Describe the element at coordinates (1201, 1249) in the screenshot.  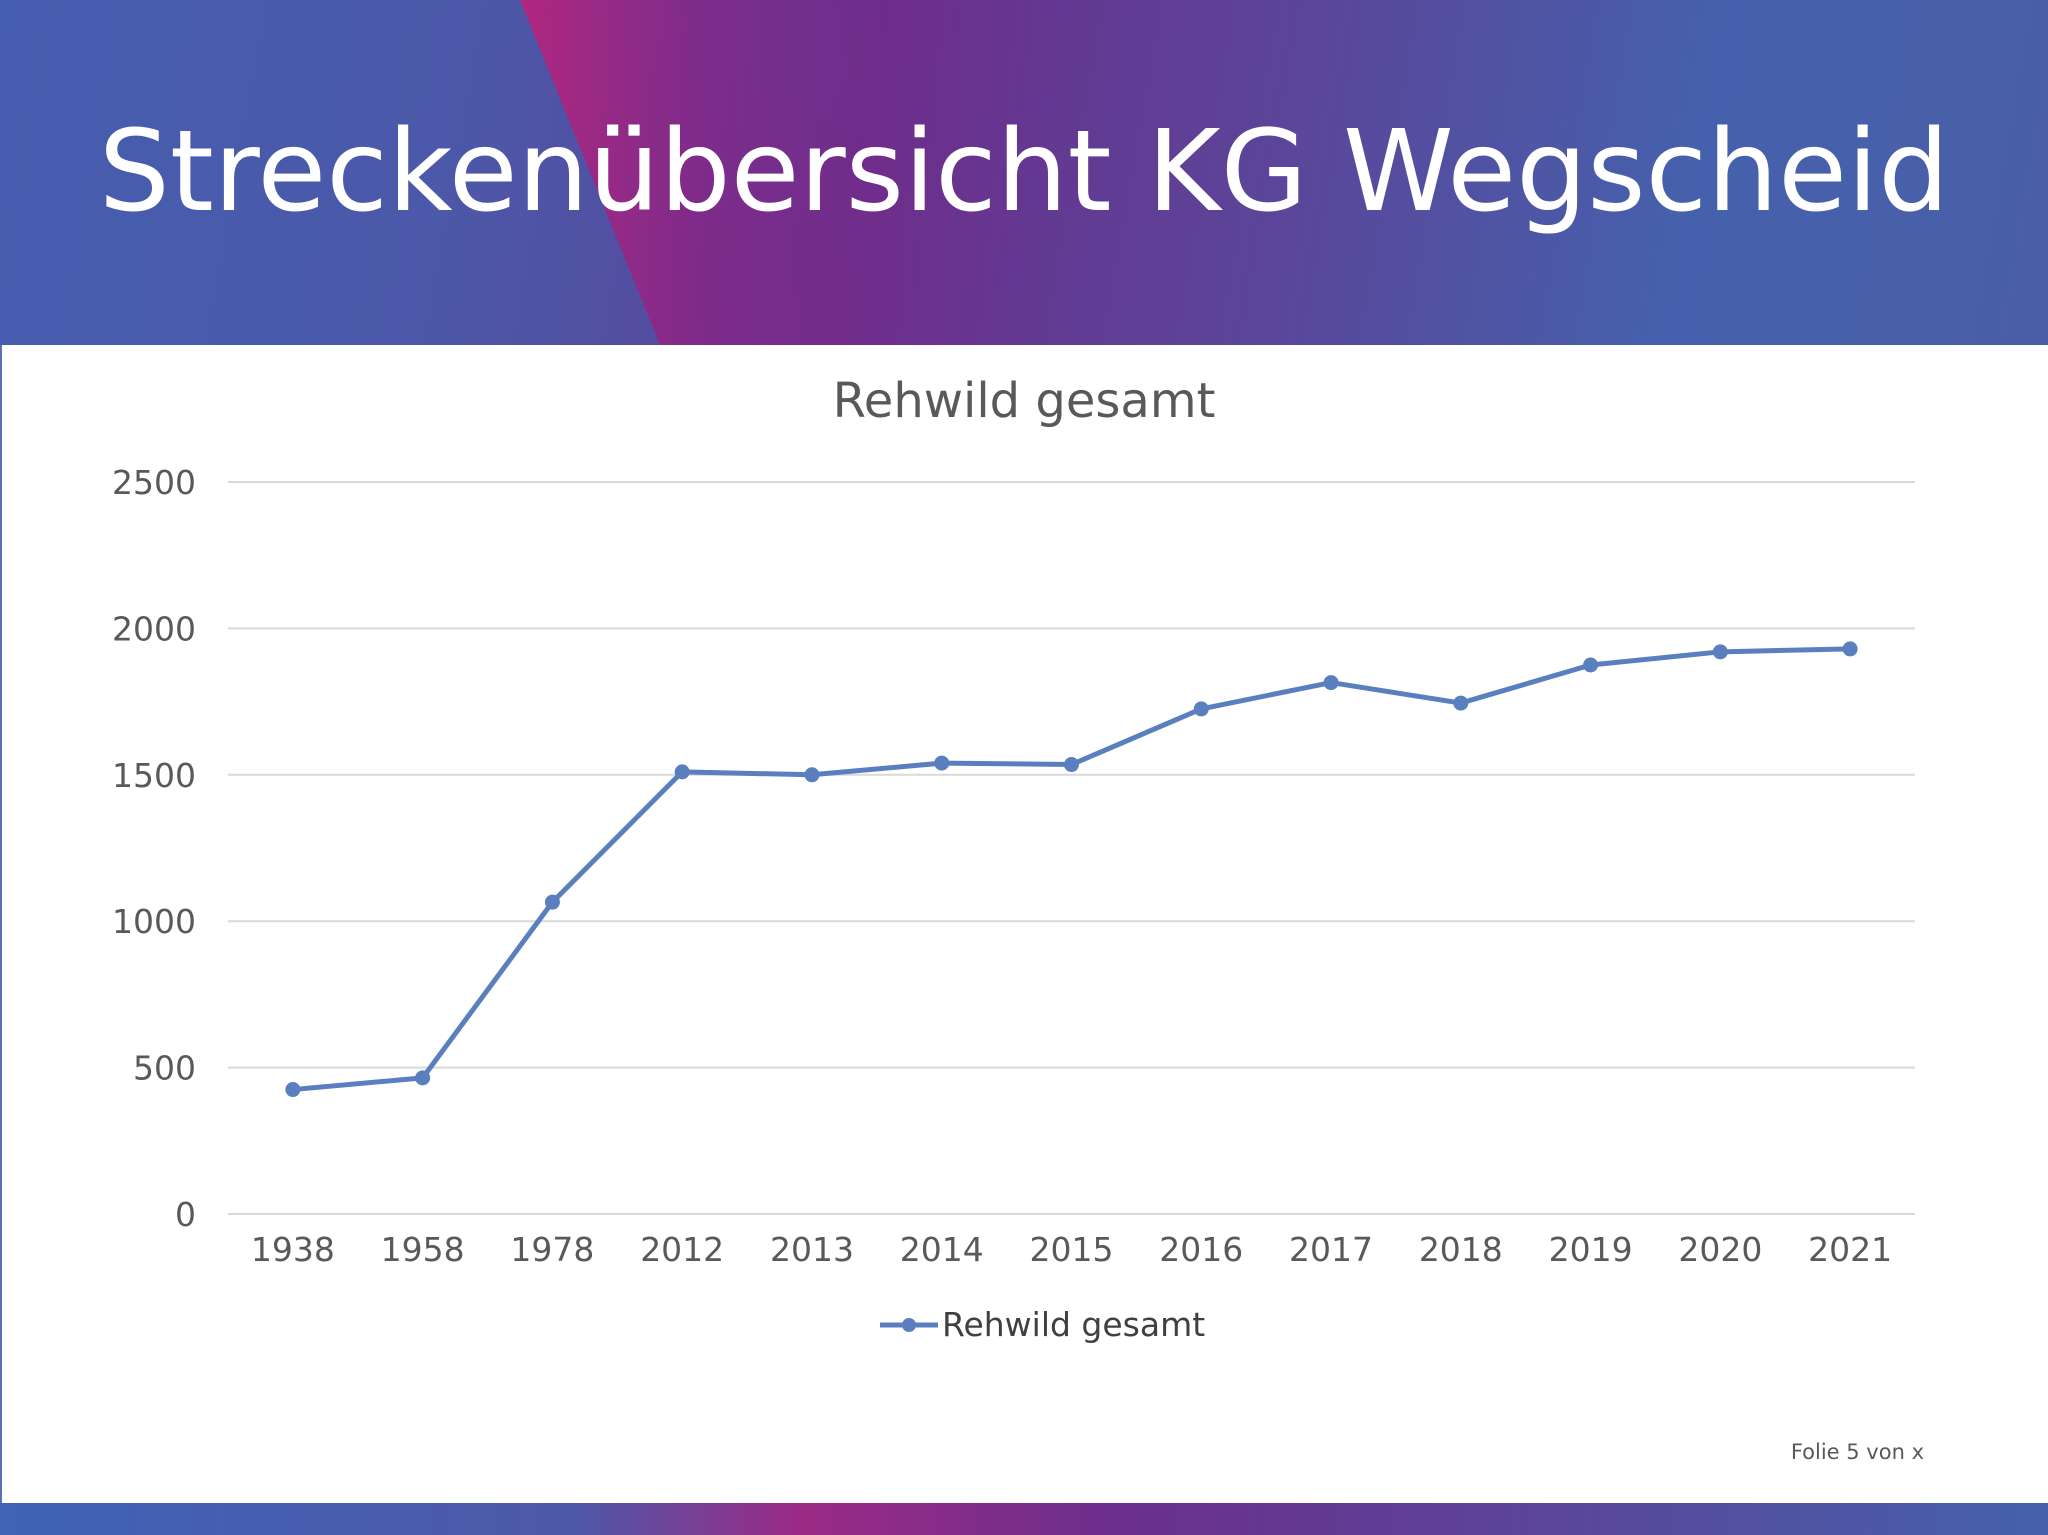
I see `x-tick-label: 2016` at that location.